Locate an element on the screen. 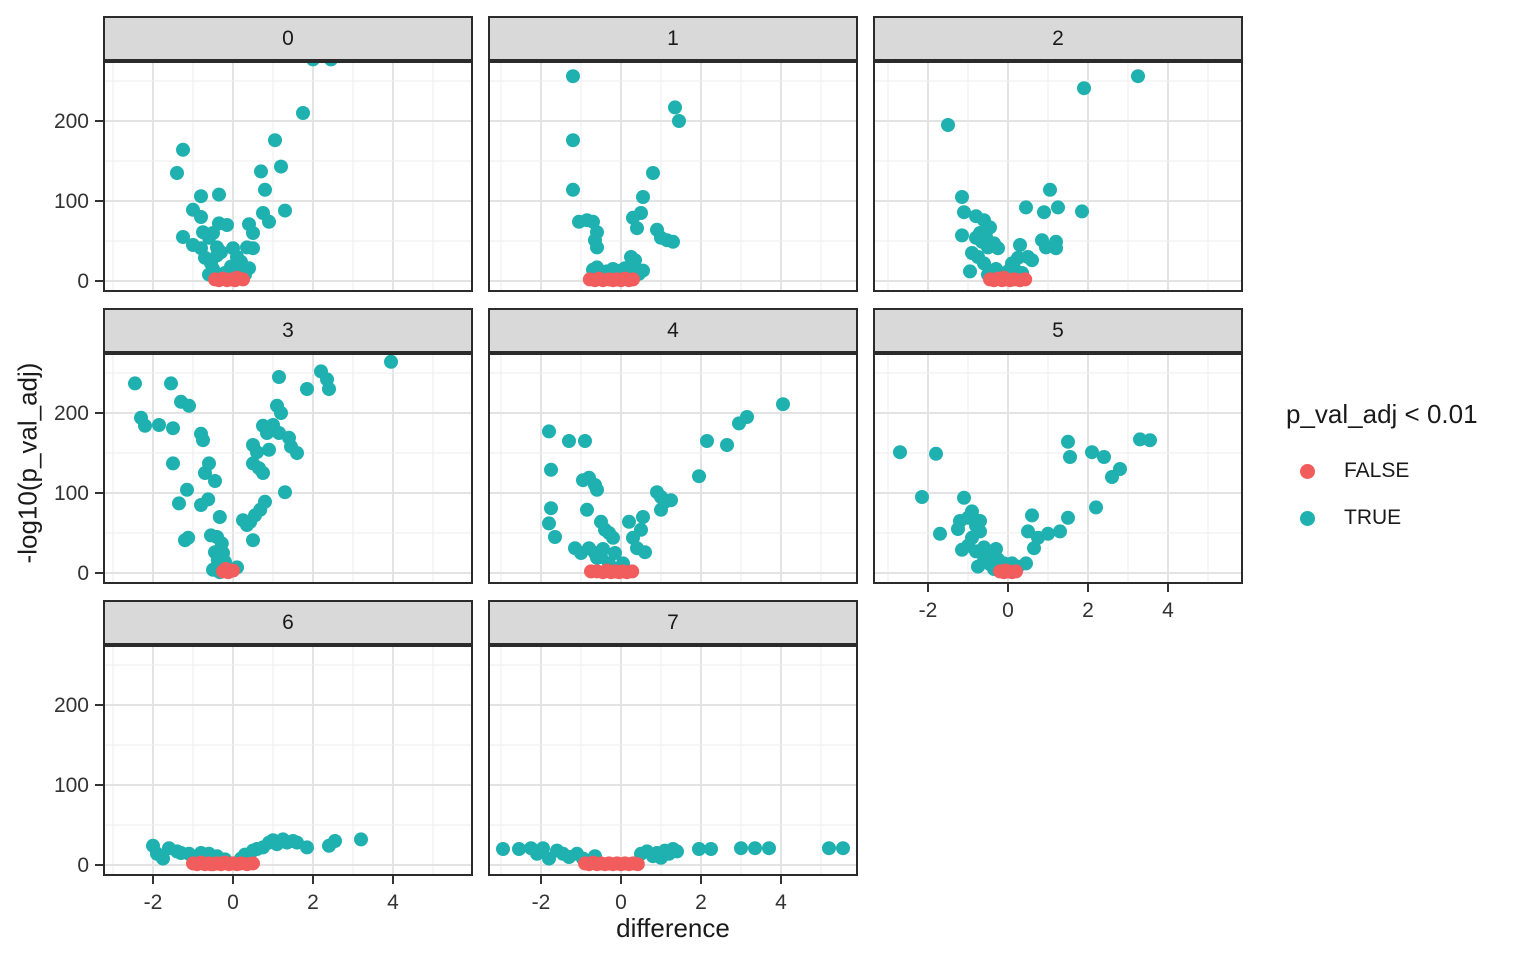 Image resolution: width=1536 pixels, height=960 pixels. facet-panel-3: 3 0 100 200 is located at coordinates (263, 446).